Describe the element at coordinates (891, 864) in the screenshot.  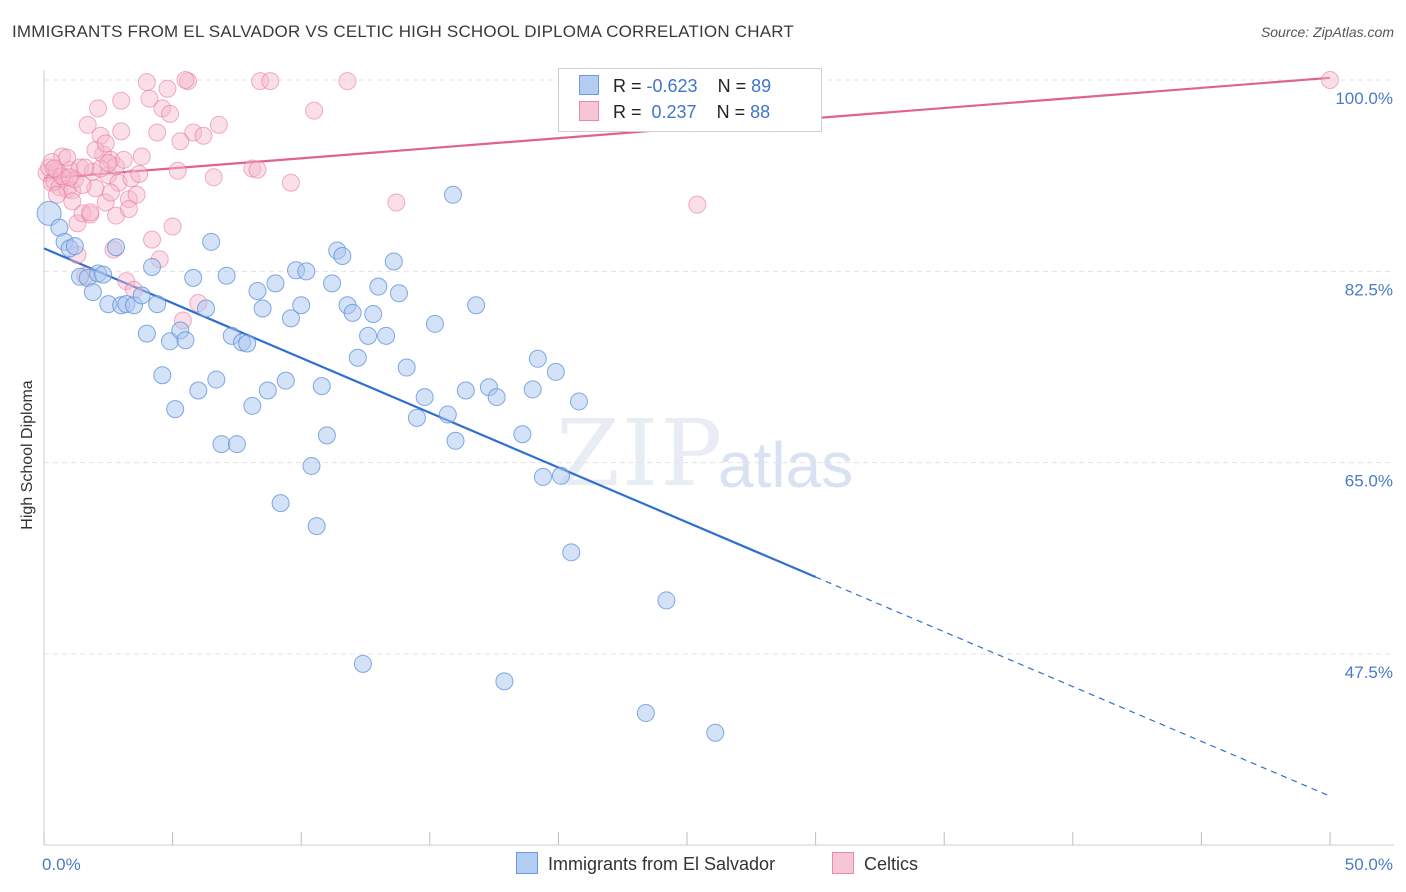
I see `legend-label: Celtics` at that location.